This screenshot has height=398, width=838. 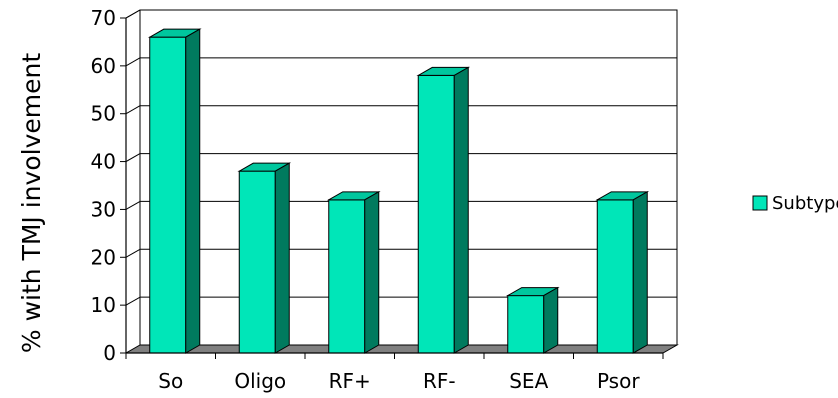 What do you see at coordinates (260, 381) in the screenshot?
I see `x-tick-label: Oligo` at bounding box center [260, 381].